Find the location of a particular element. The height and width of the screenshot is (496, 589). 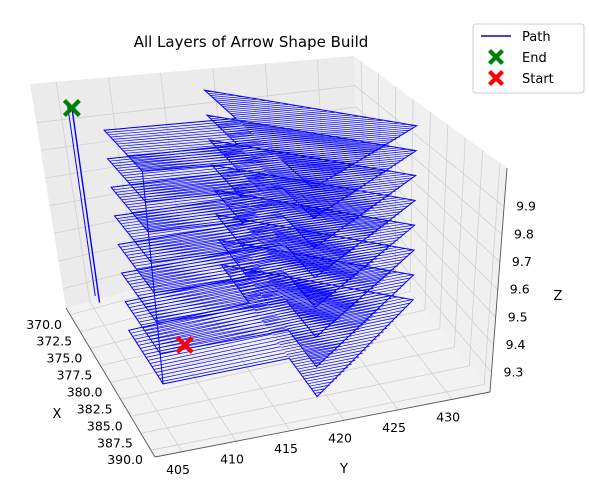

x-tick-label: 390.0 is located at coordinates (125, 459).